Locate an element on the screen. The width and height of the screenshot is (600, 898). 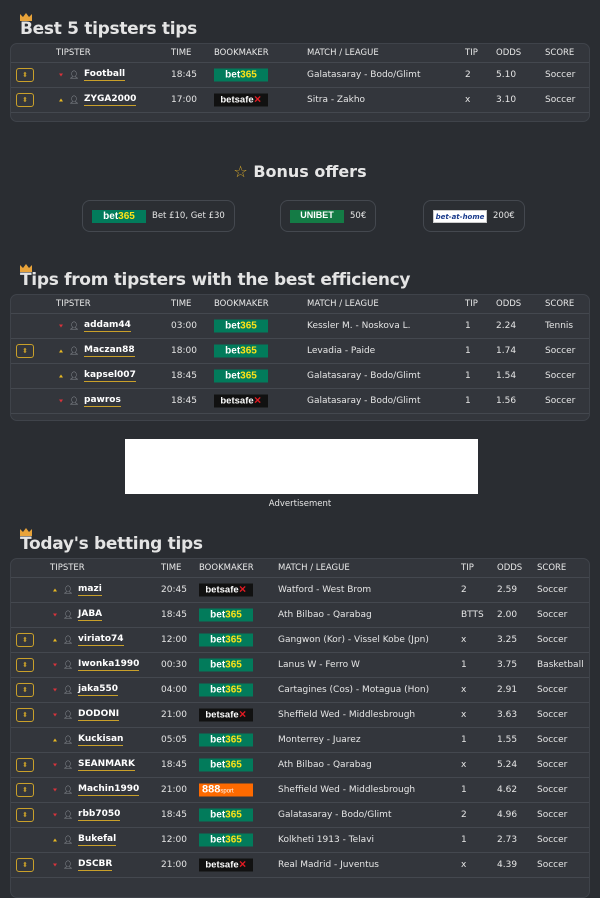
match-name: Watford - West Brom is located at coordinates (325, 590).